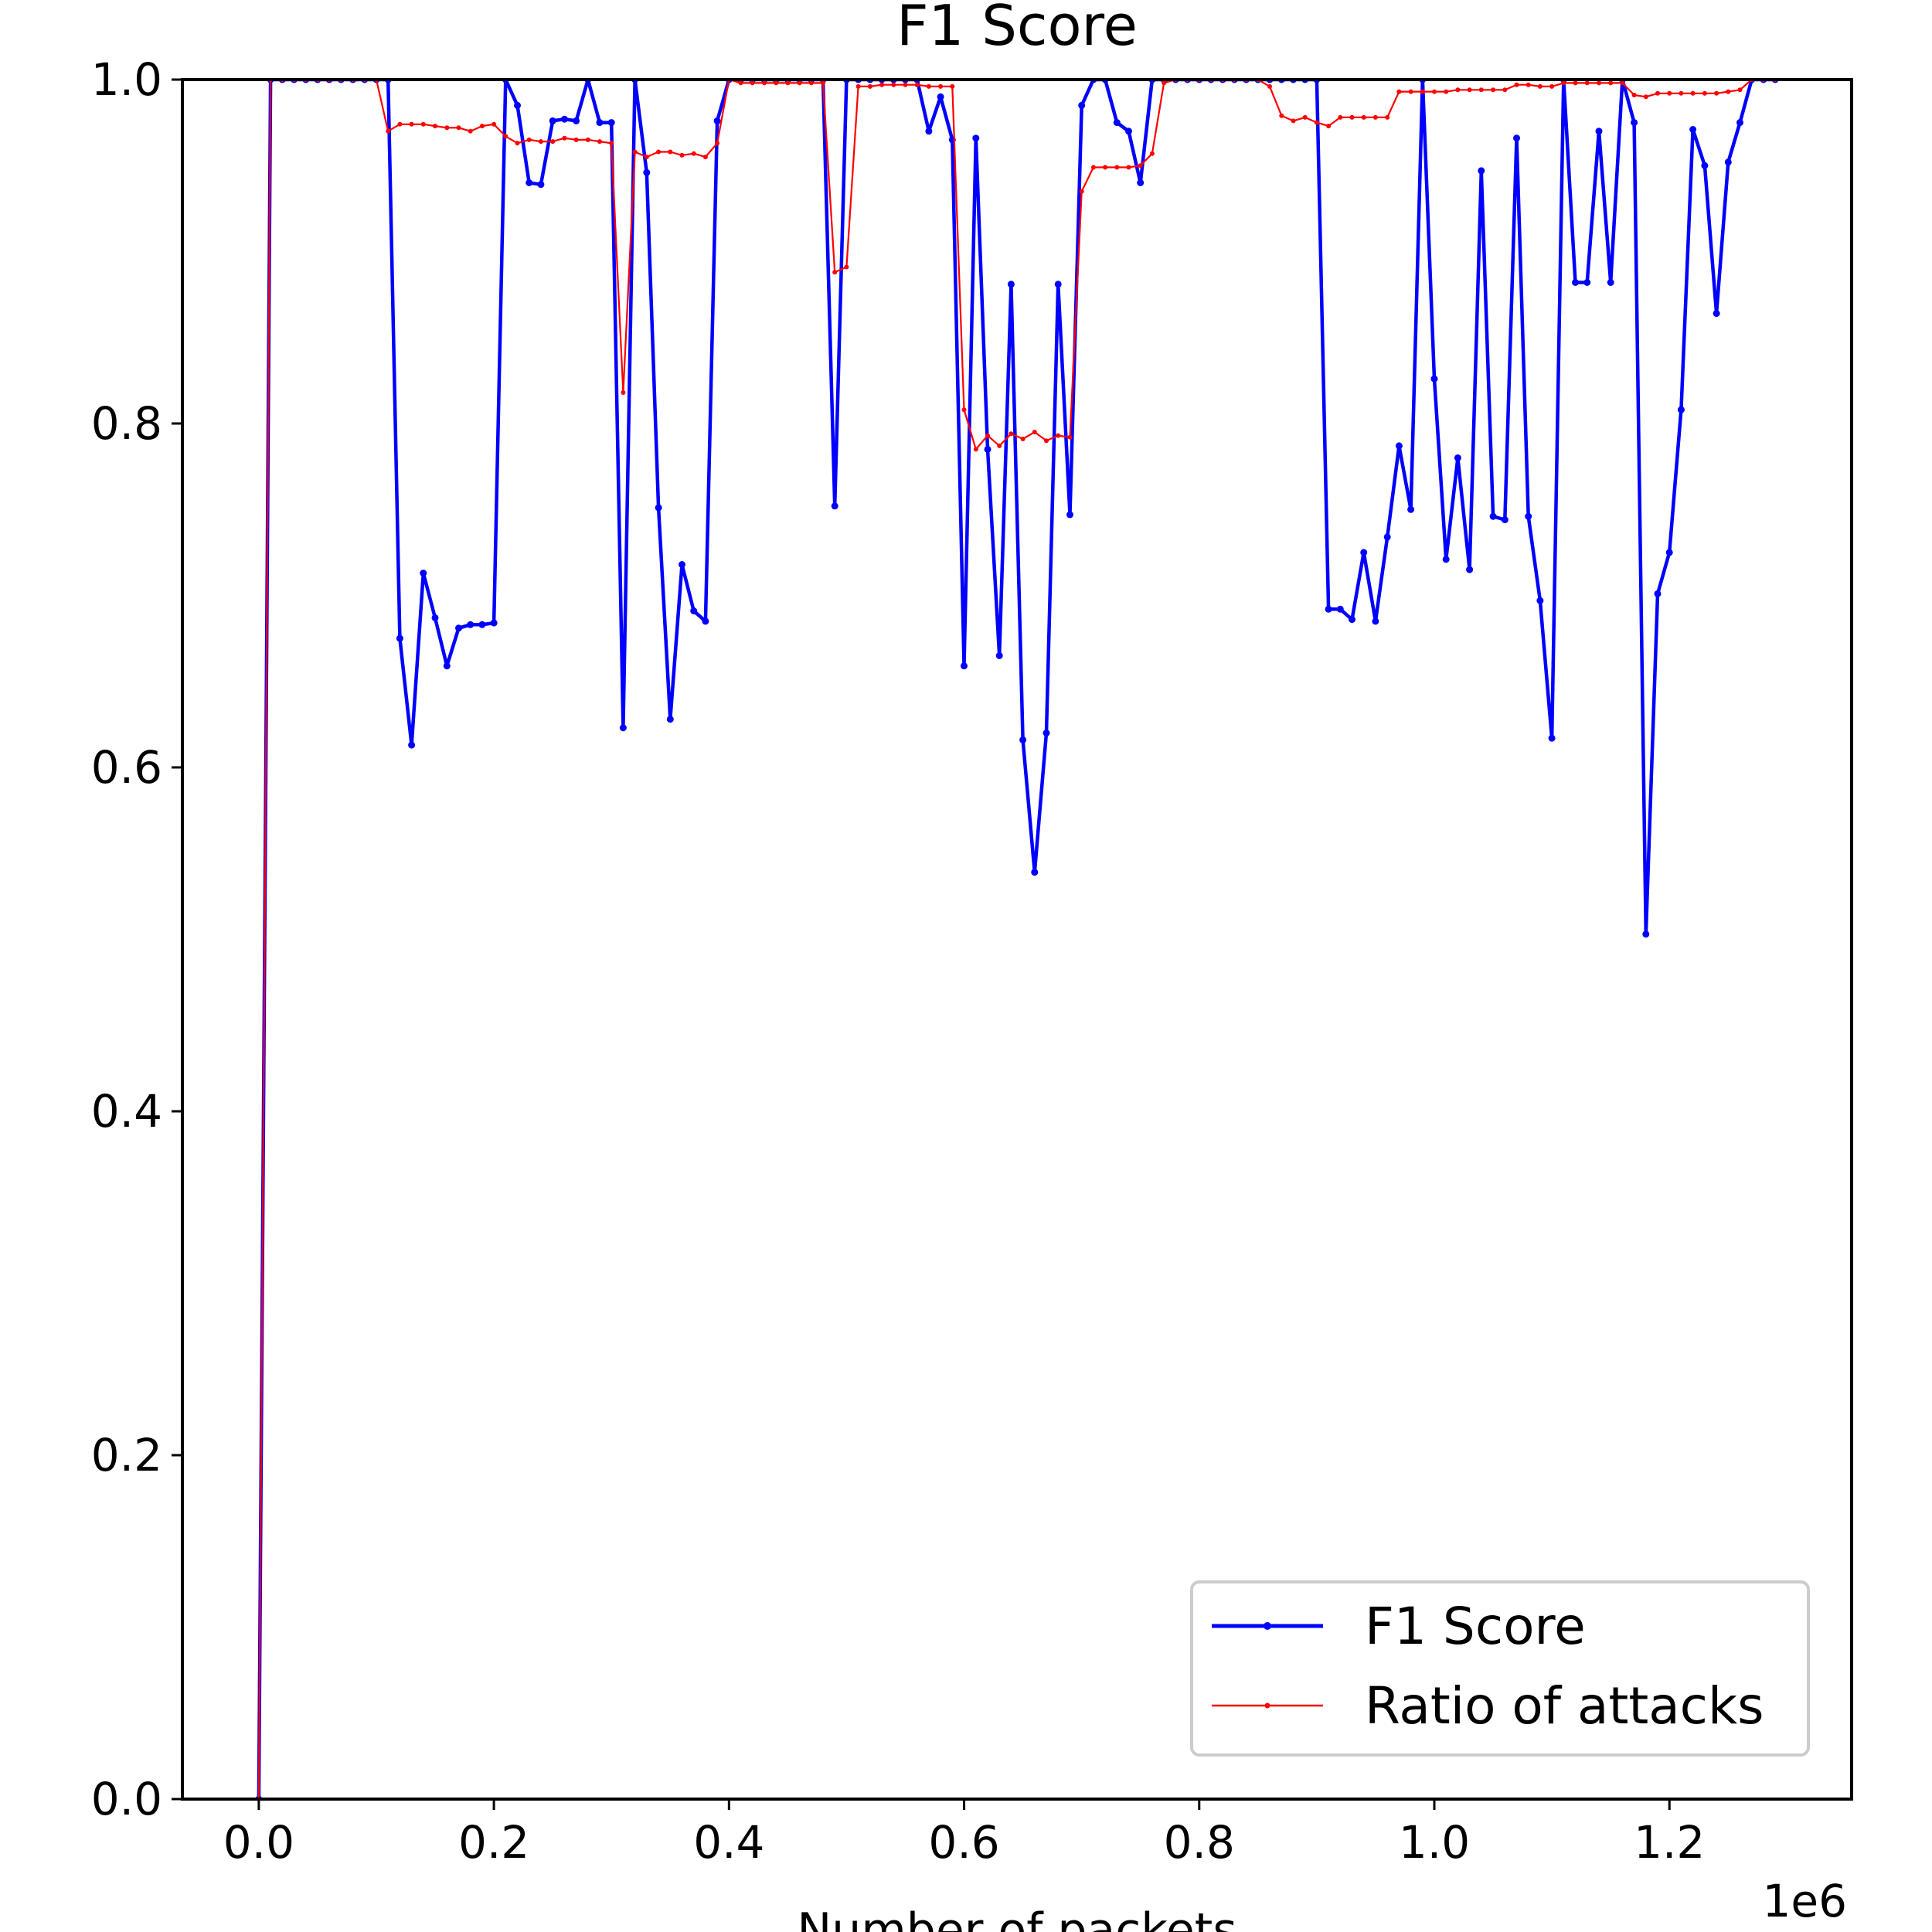  What do you see at coordinates (964, 1834) in the screenshot?
I see `x-axis-ticks: 0.0 0.2 0.4 0.6 0.8 1.0 1.2` at bounding box center [964, 1834].